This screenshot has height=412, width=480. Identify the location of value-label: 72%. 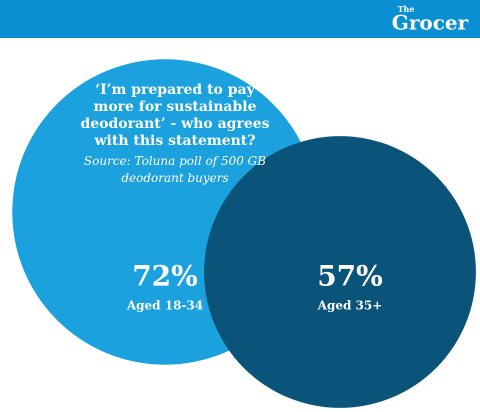
(165, 276).